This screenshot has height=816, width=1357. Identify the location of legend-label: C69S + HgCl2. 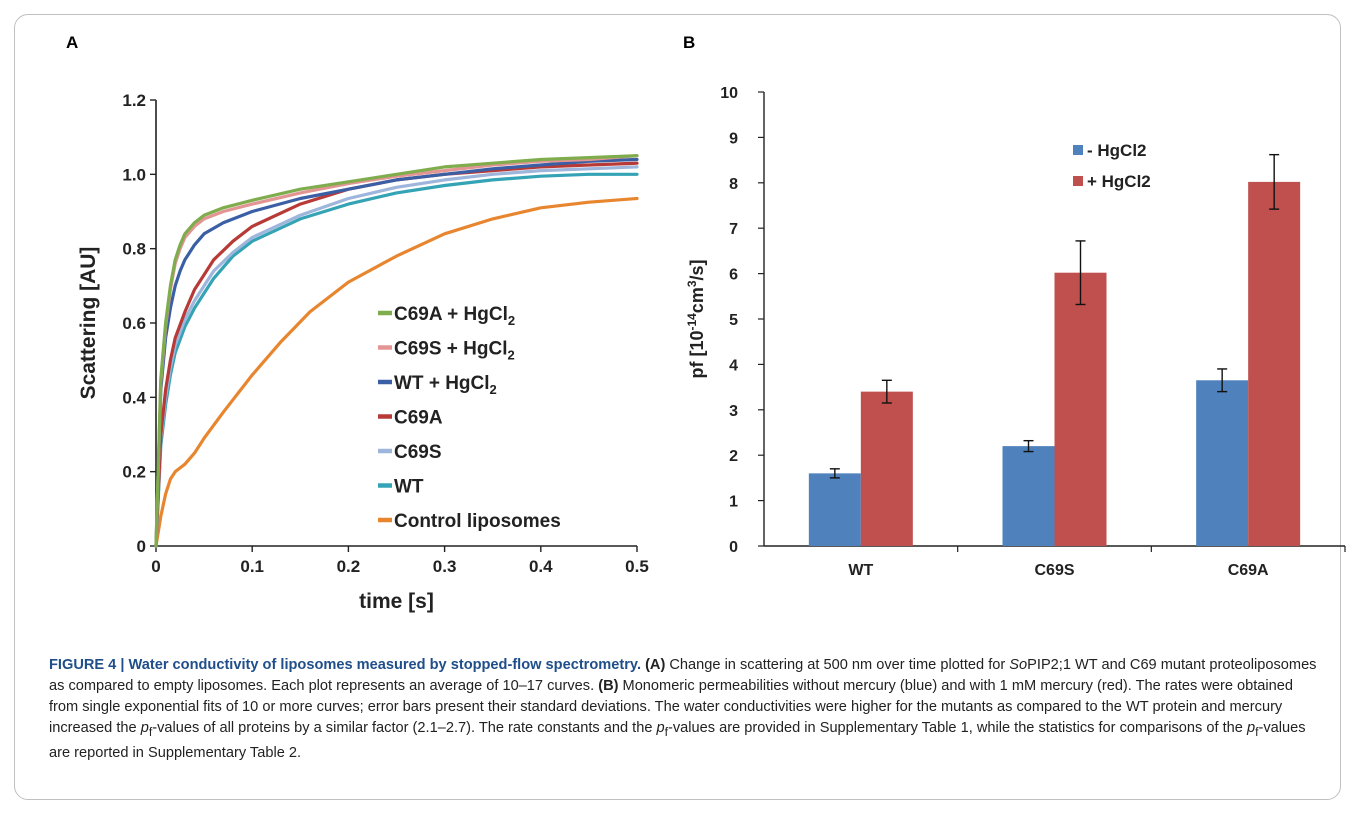
(454, 351).